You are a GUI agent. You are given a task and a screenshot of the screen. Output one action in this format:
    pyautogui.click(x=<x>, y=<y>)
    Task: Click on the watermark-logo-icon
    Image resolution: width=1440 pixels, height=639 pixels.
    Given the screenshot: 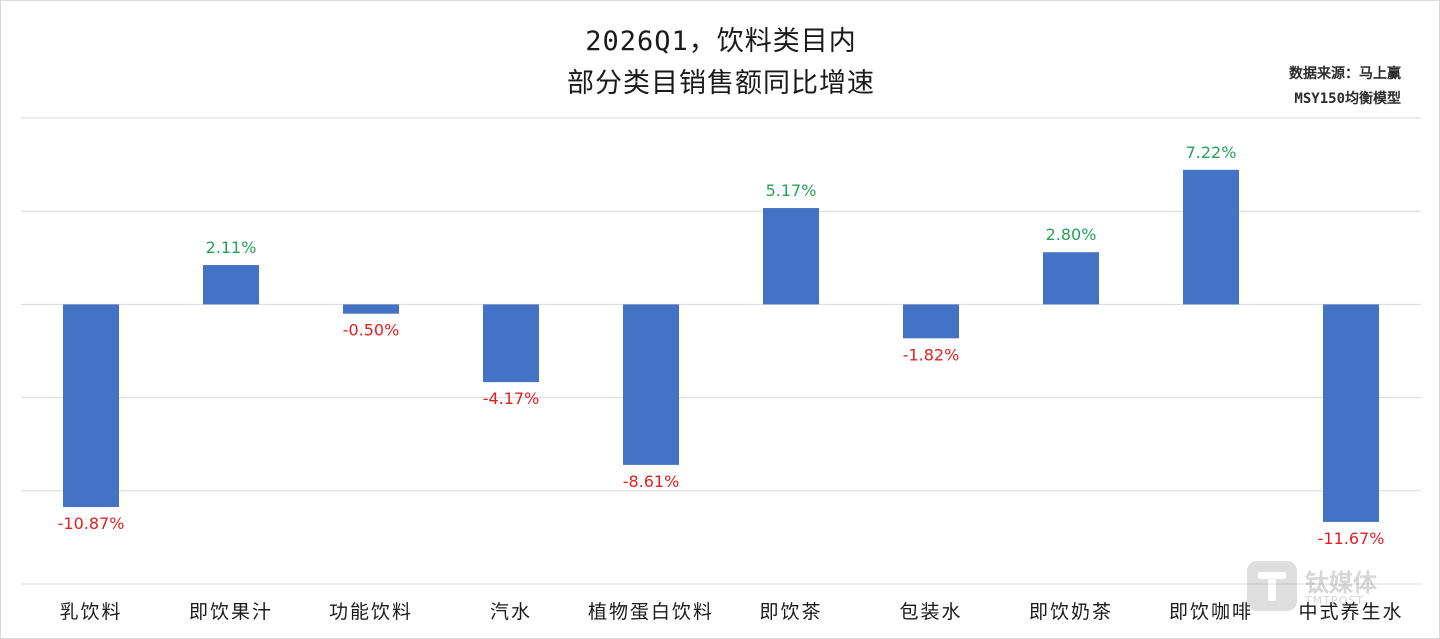 What is the action you would take?
    pyautogui.click(x=1272, y=586)
    